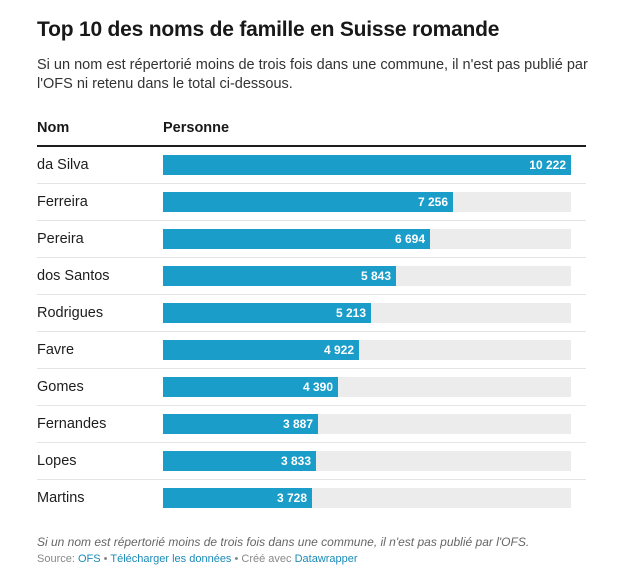  What do you see at coordinates (57, 461) in the screenshot?
I see `row-label: Lopes` at bounding box center [57, 461].